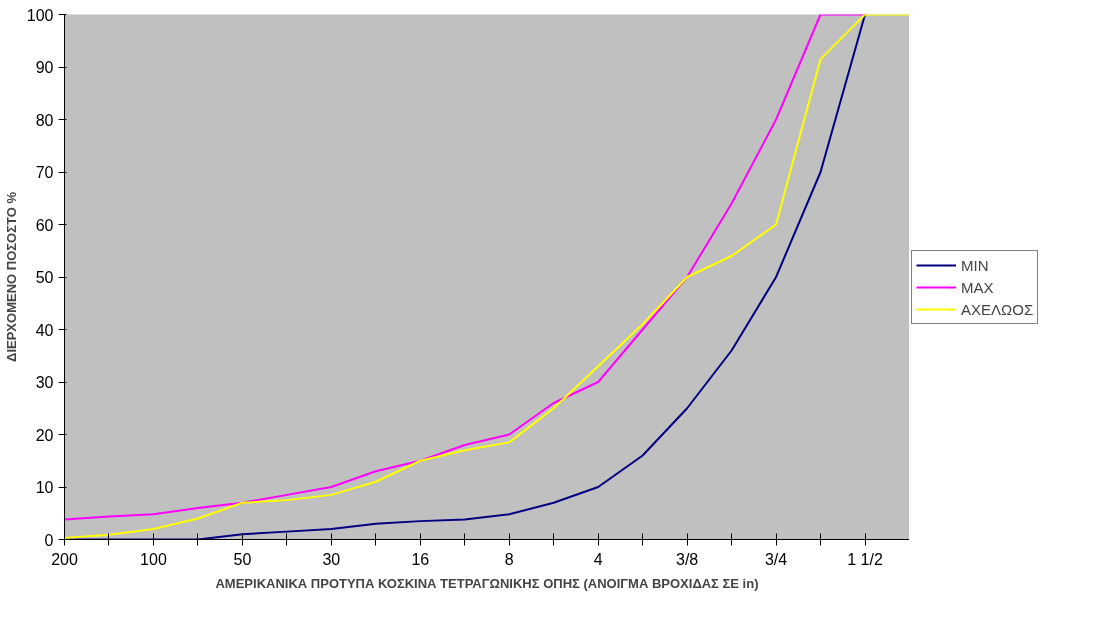 The image size is (1118, 626). Describe the element at coordinates (487, 583) in the screenshot. I see `x-axis-title: ΑΜΕΡΙΚΑΝΙΚΑ ΠΡΟΤΥΠΑ ΚΟΣΚΙΝΑ ΤΕΤΡΑΓΩΝΙΚΗΣ ΟΠΗΣ (ΑΝΟΙΓΜΑ ΒΡΟΧΙΔΑΣ ΣΕ in)` at that location.